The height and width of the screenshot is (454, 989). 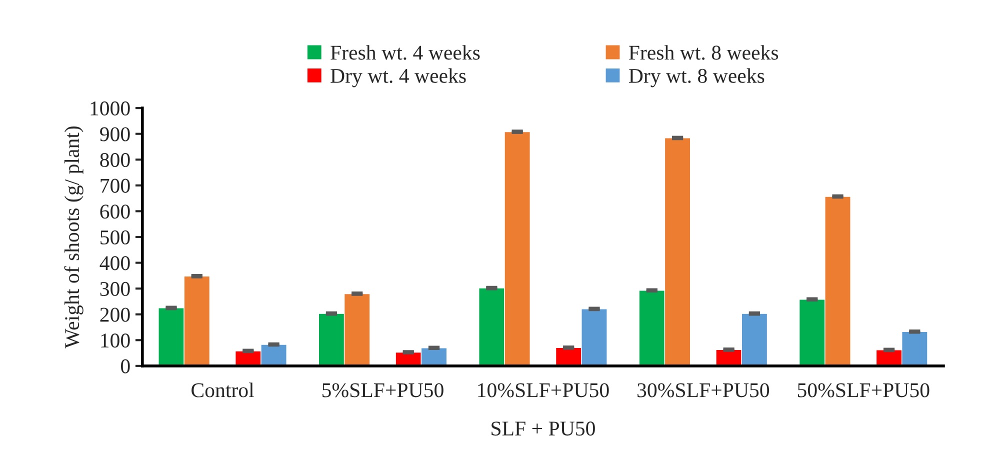 What do you see at coordinates (543, 429) in the screenshot?
I see `x-axis-title: SLF + PU50` at bounding box center [543, 429].